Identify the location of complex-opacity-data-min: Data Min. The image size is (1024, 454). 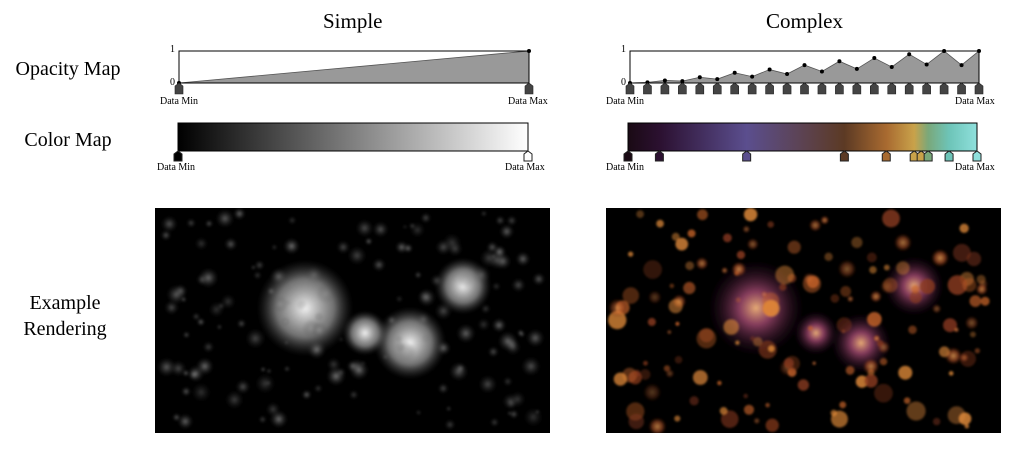
(625, 101).